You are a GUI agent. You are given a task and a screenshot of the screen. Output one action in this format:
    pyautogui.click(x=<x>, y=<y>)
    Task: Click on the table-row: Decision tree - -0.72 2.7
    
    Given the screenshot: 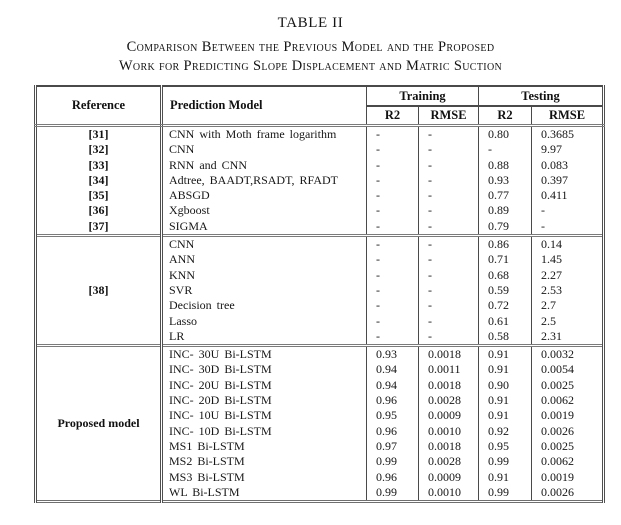 What is the action you would take?
    pyautogui.click(x=321, y=306)
    